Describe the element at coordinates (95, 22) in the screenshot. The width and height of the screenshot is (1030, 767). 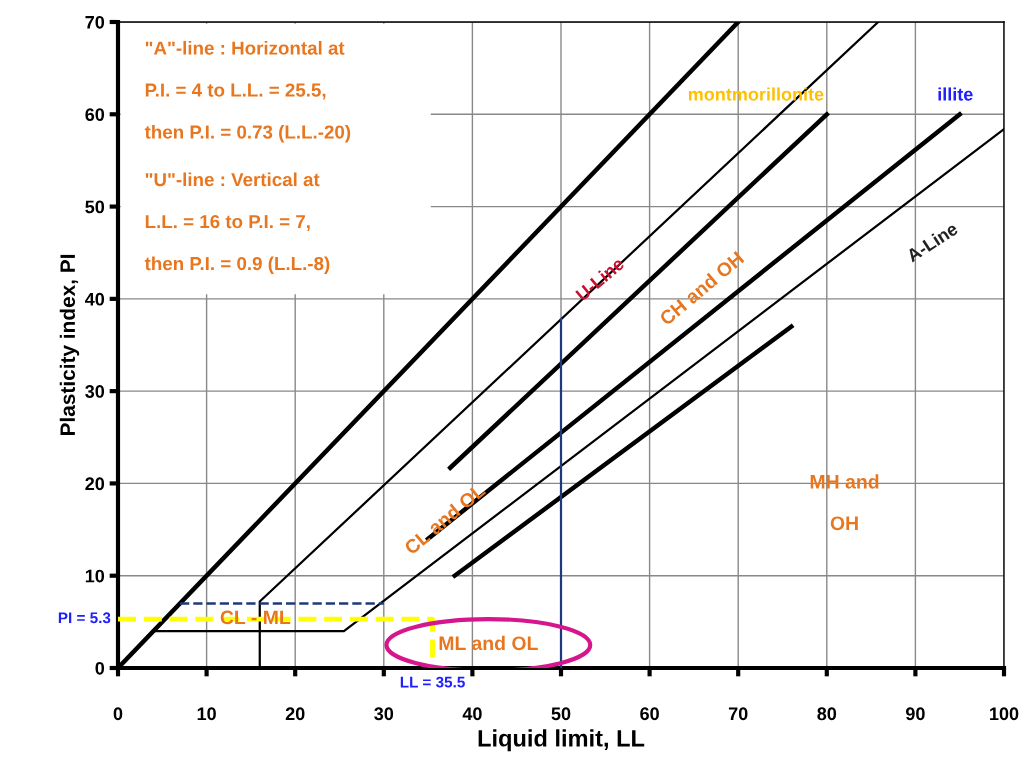
I see `y-tick-label: 70` at that location.